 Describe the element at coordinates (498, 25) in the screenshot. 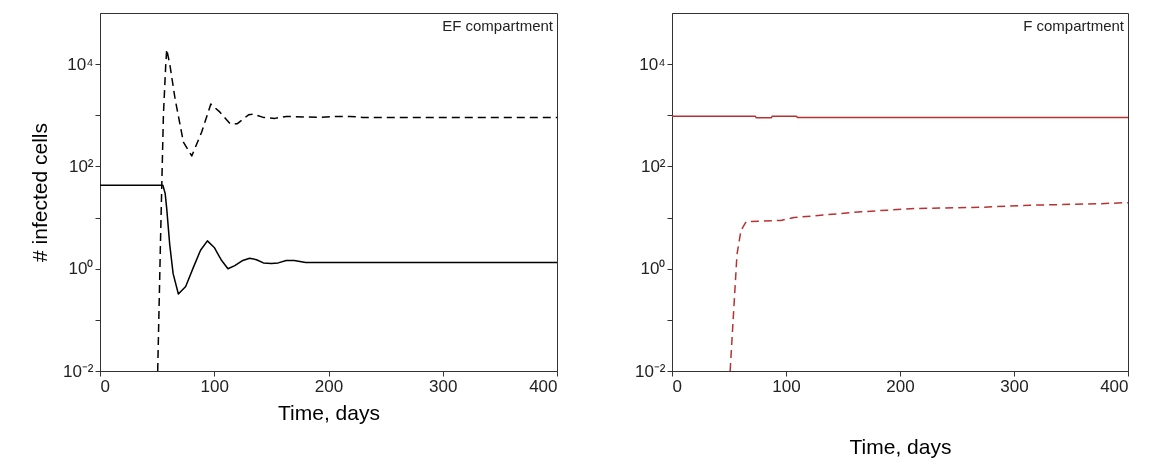

I see `annotation: EF compartment` at that location.